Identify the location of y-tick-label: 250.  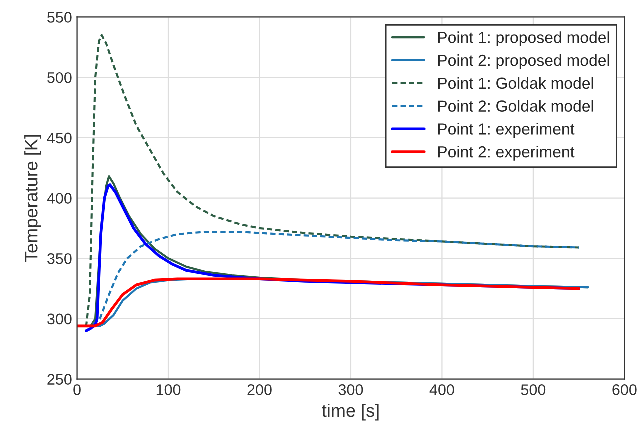
(60, 379).